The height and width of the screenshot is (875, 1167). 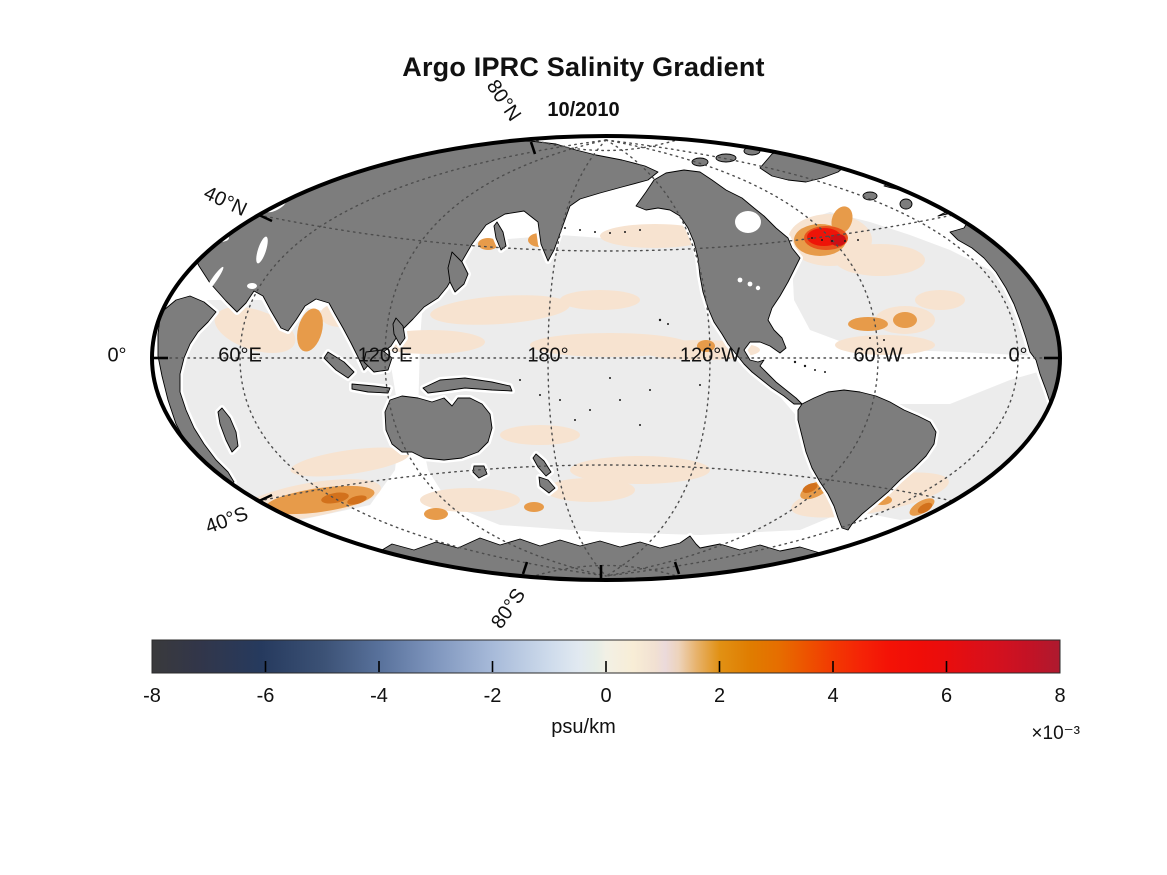 I want to click on island-specks, so click(x=702, y=326).